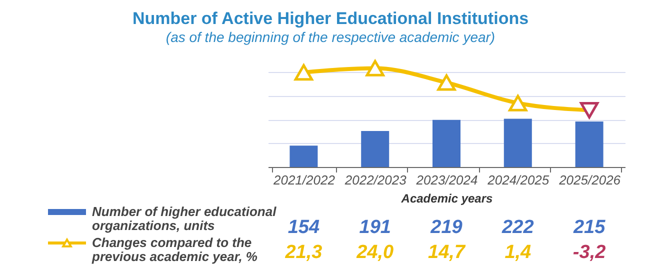 This screenshot has width=660, height=274. I want to click on data-label: 219, so click(446, 227).